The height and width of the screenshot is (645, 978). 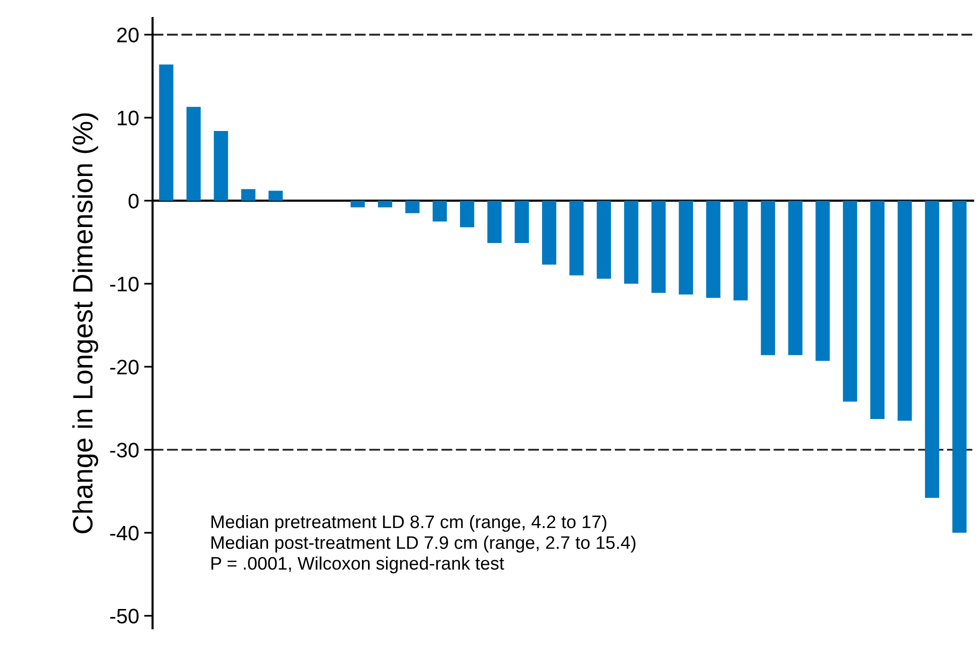 I want to click on y-tick-label: -50, so click(x=124, y=616).